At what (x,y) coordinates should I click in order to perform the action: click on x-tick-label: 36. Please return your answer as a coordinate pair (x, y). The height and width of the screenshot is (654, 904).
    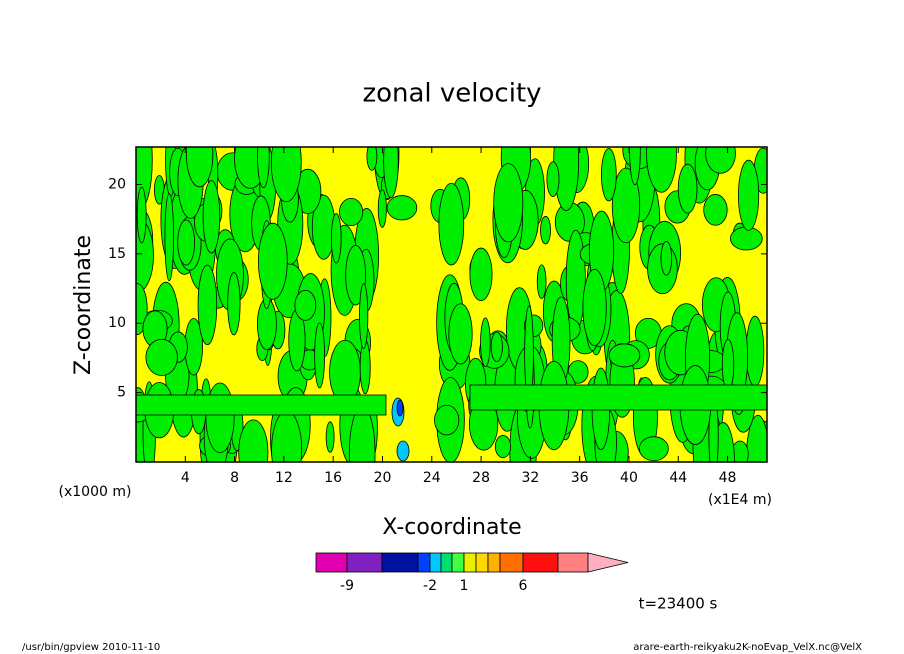
    Looking at the image, I should click on (580, 478).